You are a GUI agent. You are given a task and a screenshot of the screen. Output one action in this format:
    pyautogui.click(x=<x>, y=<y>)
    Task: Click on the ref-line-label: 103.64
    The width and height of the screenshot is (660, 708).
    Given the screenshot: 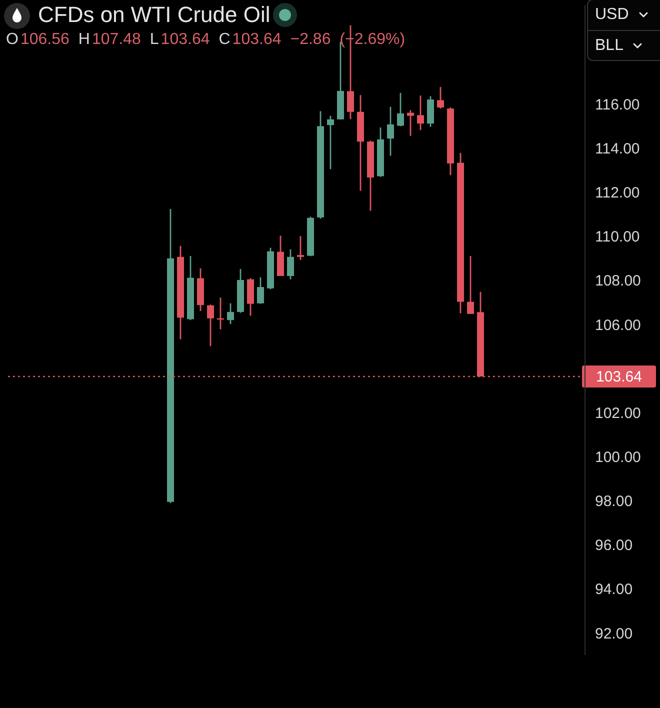 What is the action you would take?
    pyautogui.click(x=619, y=377)
    